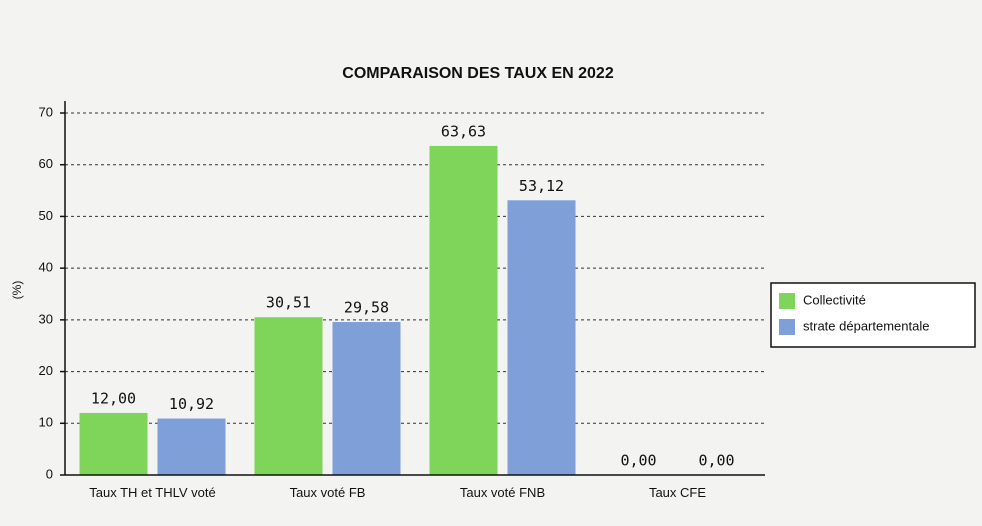 The width and height of the screenshot is (982, 526). Describe the element at coordinates (46, 318) in the screenshot. I see `y-tick-label: 30` at that location.